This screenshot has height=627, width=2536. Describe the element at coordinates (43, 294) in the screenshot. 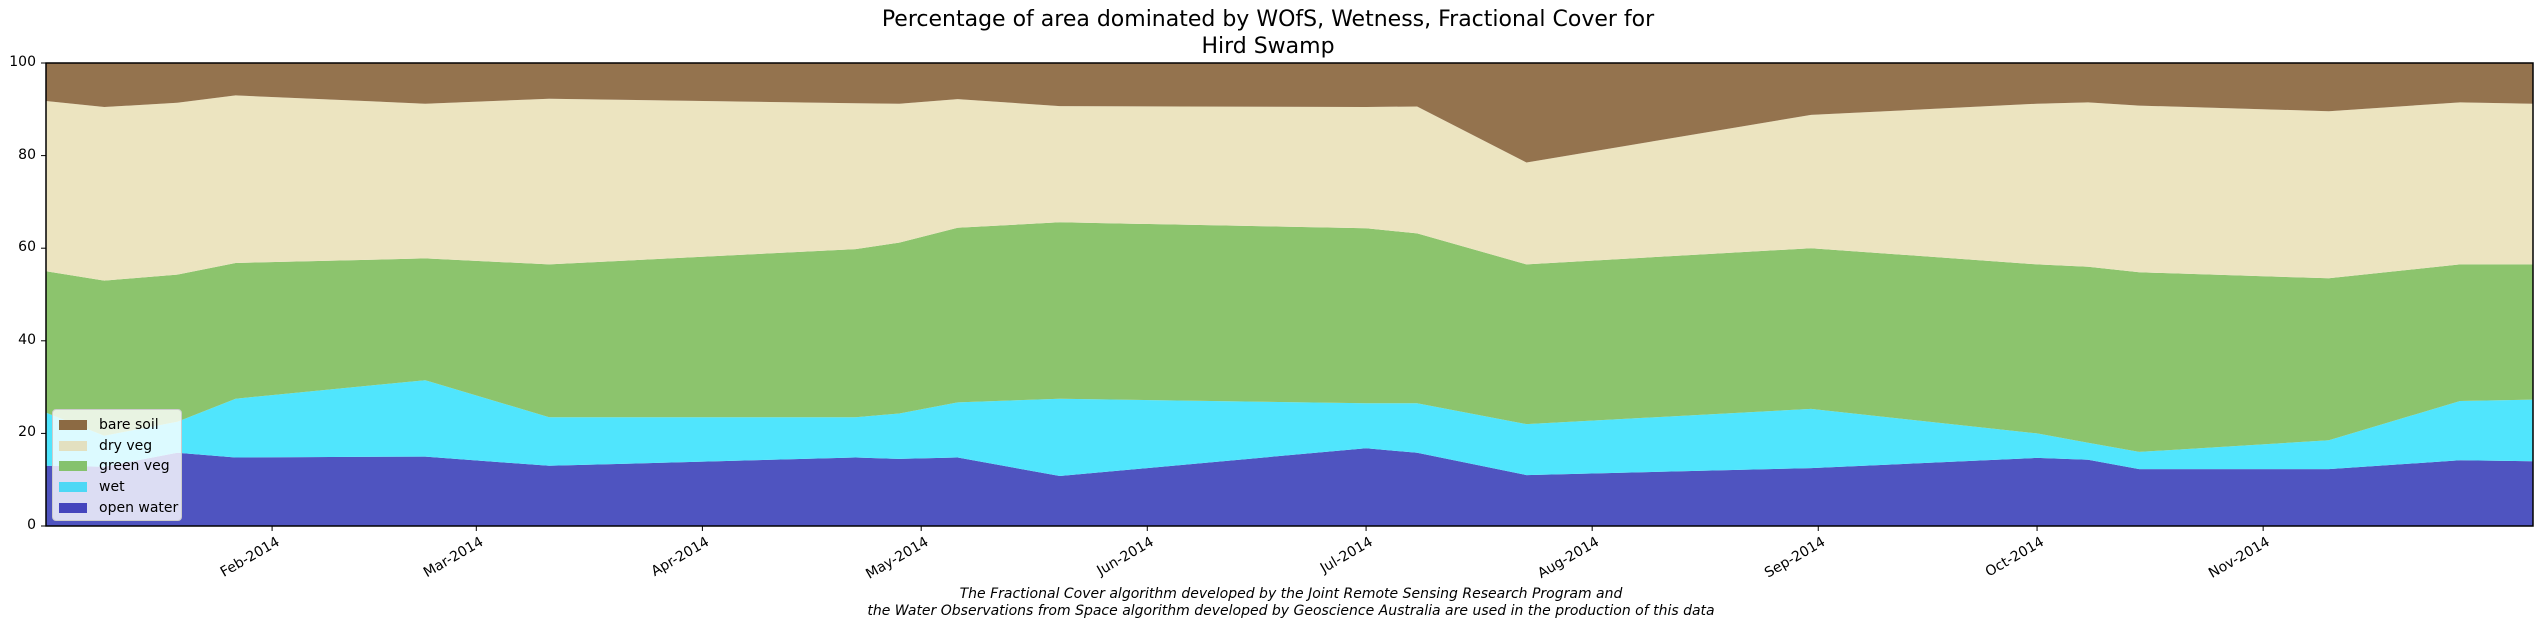

I see `y-axis-ticks` at that location.